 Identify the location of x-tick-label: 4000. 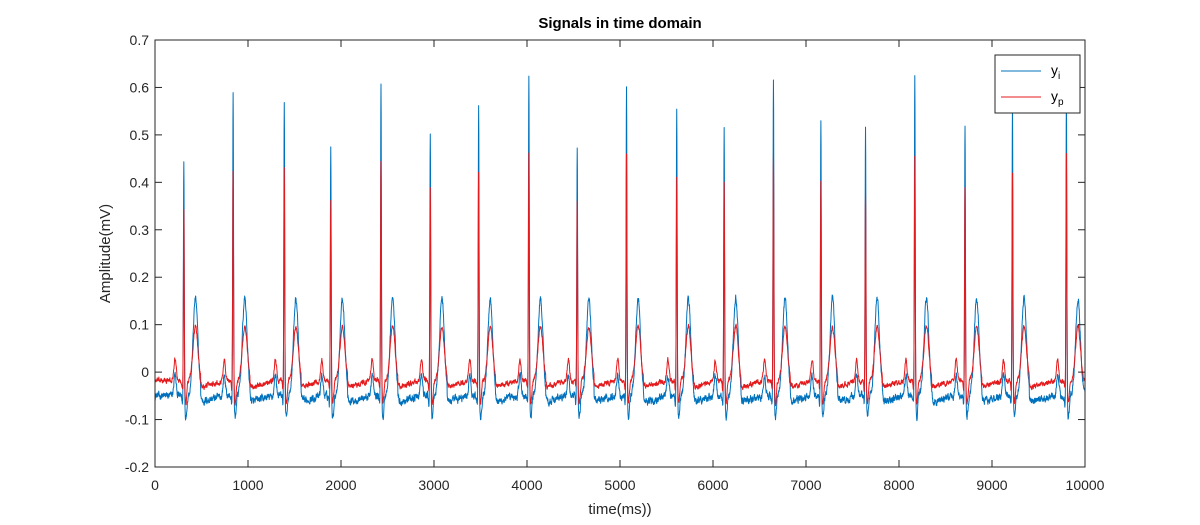
(526, 485).